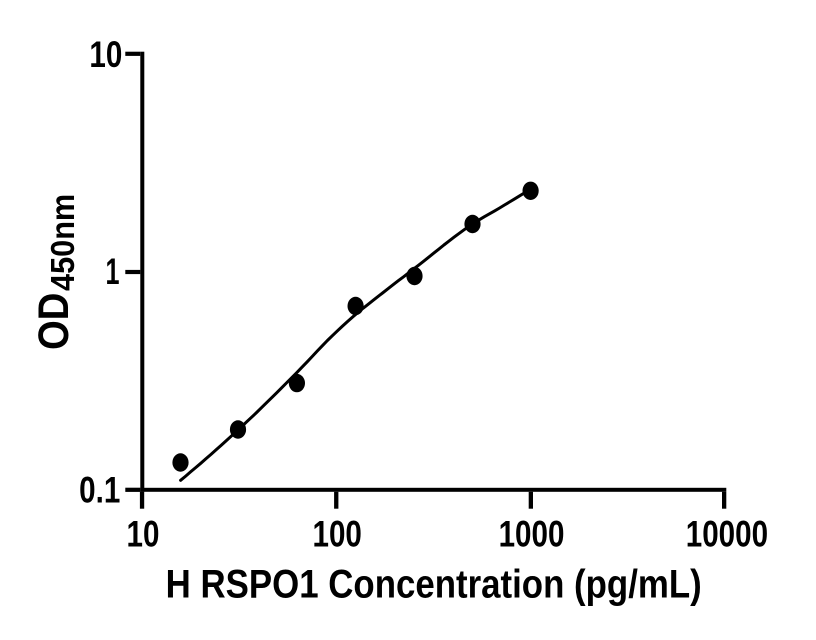 The height and width of the screenshot is (640, 816). Describe the element at coordinates (62, 242) in the screenshot. I see `svg-text: 450nm` at that location.